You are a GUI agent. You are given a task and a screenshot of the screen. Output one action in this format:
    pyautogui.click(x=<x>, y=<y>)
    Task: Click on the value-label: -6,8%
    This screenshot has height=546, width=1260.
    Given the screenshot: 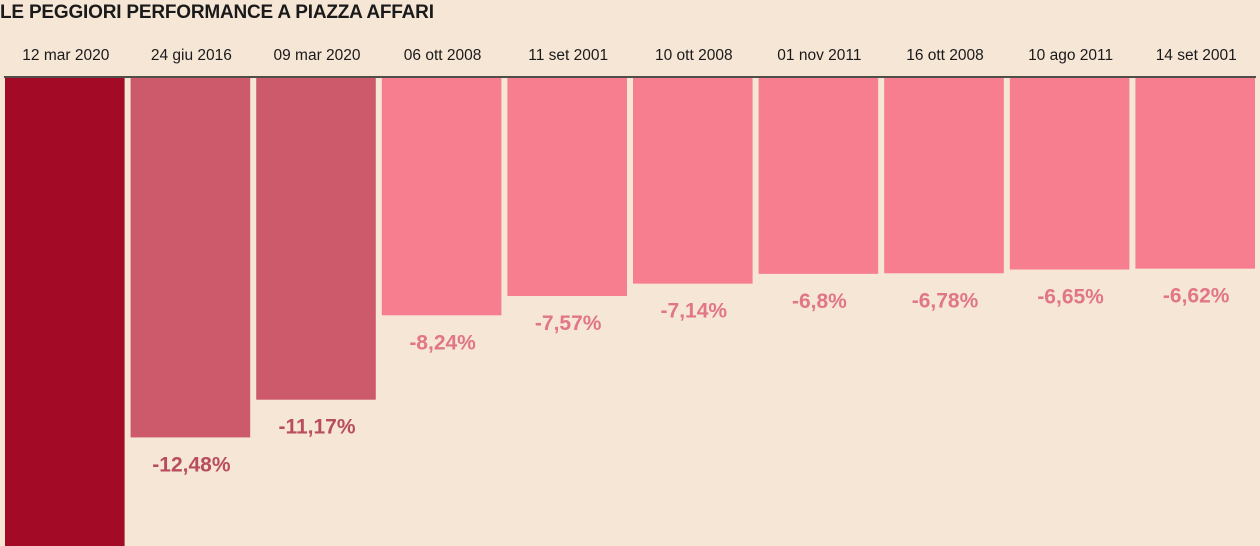 What is the action you would take?
    pyautogui.click(x=819, y=301)
    